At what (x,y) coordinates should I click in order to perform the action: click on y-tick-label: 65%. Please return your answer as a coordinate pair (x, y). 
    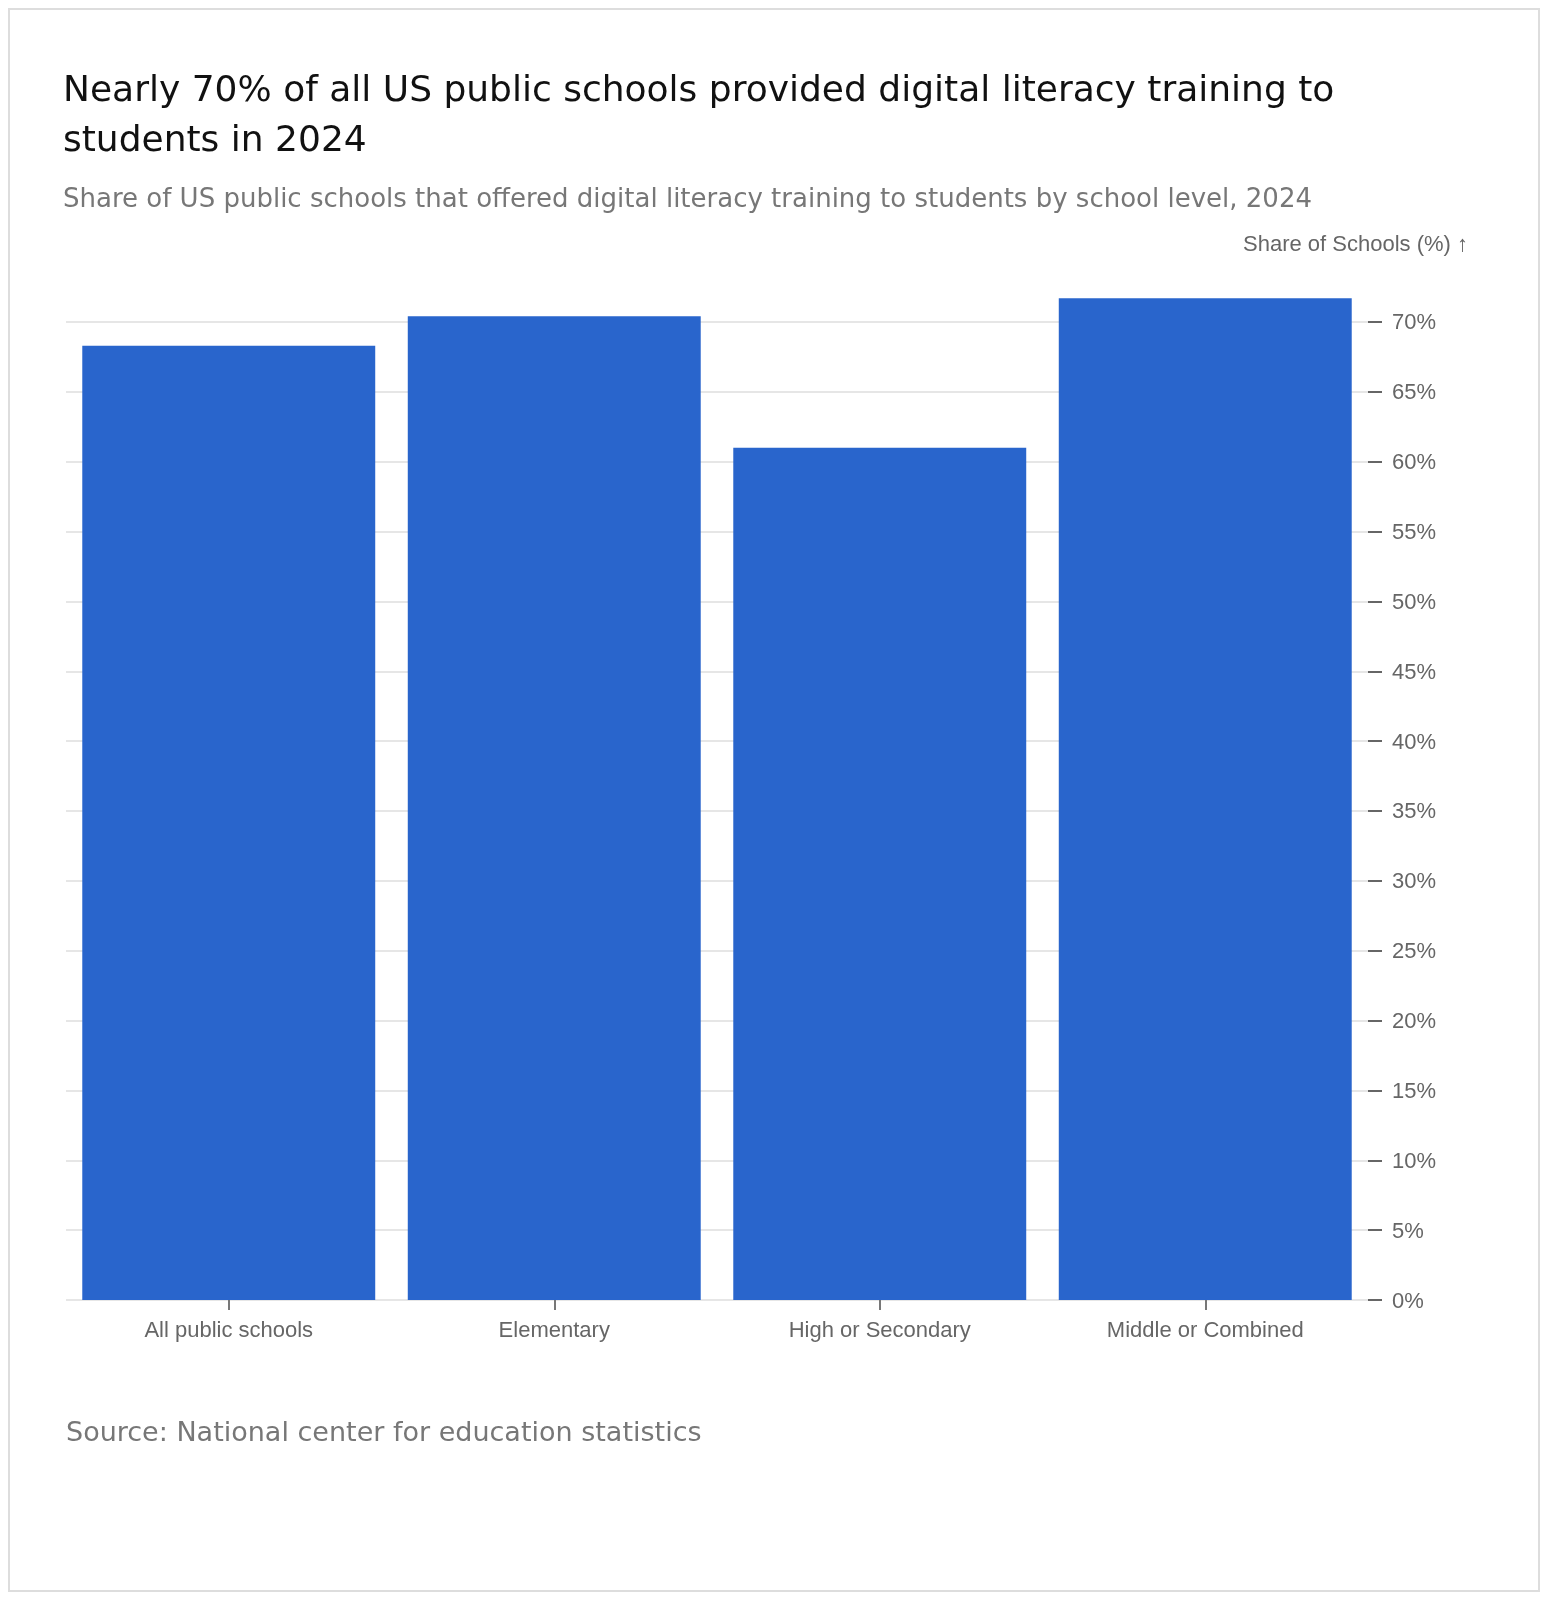
    Looking at the image, I should click on (1414, 392).